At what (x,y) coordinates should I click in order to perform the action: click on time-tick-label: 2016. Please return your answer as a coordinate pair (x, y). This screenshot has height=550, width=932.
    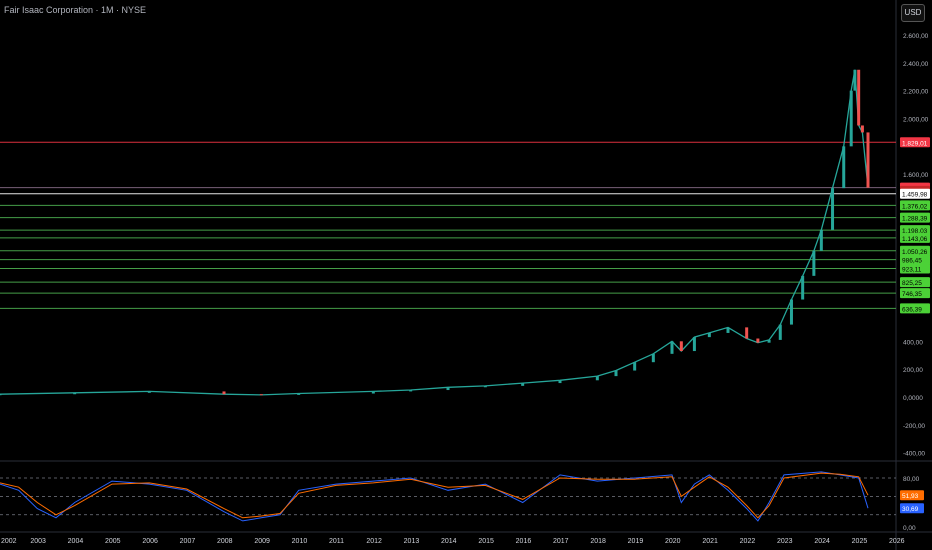
    Looking at the image, I should click on (524, 541).